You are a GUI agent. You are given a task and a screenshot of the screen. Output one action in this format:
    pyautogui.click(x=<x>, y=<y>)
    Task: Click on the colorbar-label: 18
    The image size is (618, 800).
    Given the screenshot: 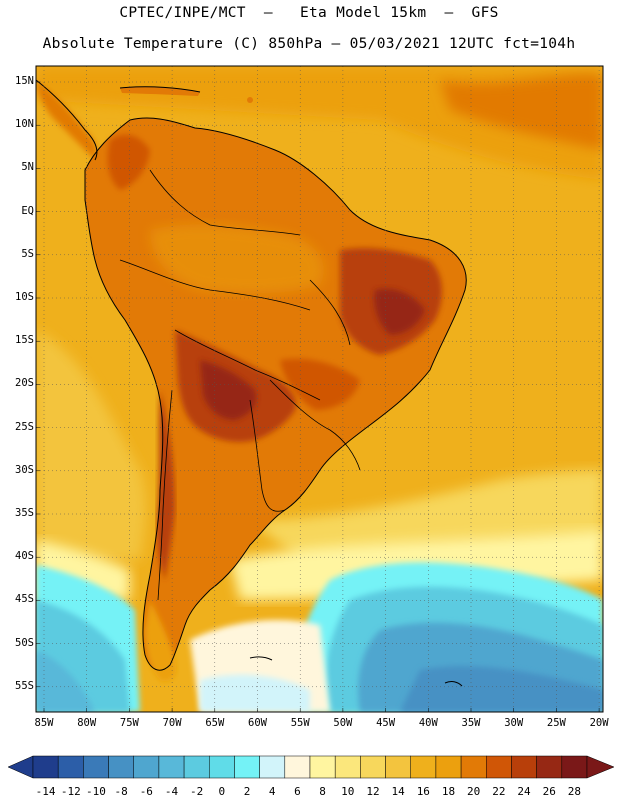 What is the action you would take?
    pyautogui.click(x=448, y=791)
    